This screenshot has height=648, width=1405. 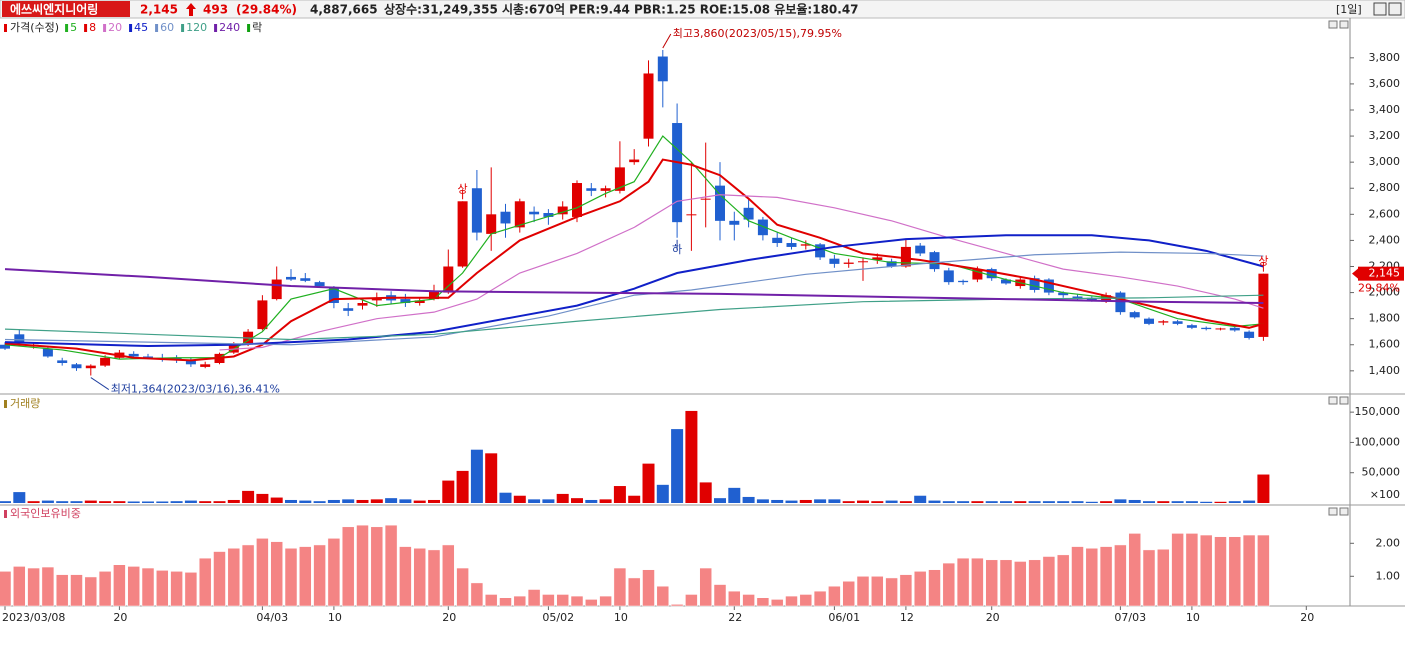 I want to click on legend-bullet, so click(x=5, y=28).